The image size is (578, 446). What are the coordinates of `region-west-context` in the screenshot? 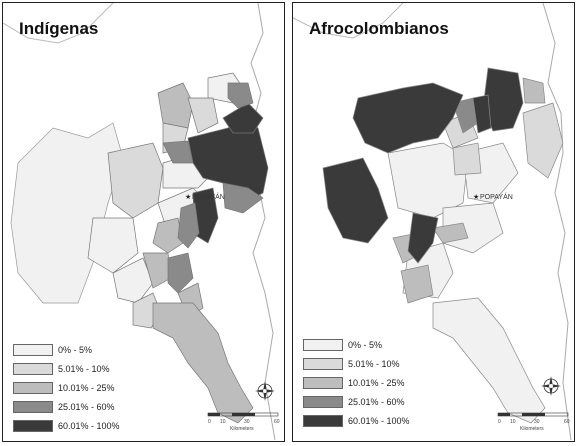 It's located at (67, 213).